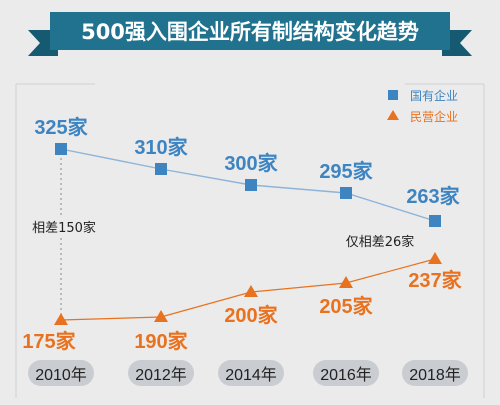 The image size is (500, 405). Describe the element at coordinates (61, 127) in the screenshot. I see `data-label-state-0: 325家` at that location.